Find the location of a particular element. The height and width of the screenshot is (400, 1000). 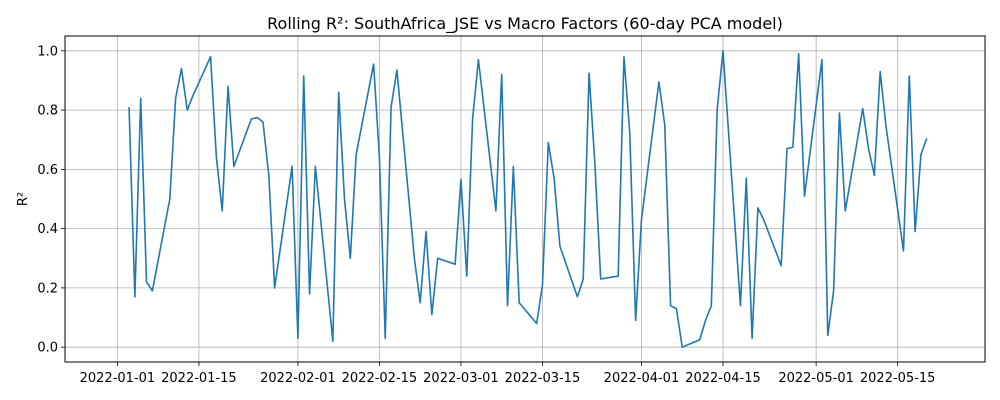

x-tick-label: 2022-05-15 is located at coordinates (898, 378).